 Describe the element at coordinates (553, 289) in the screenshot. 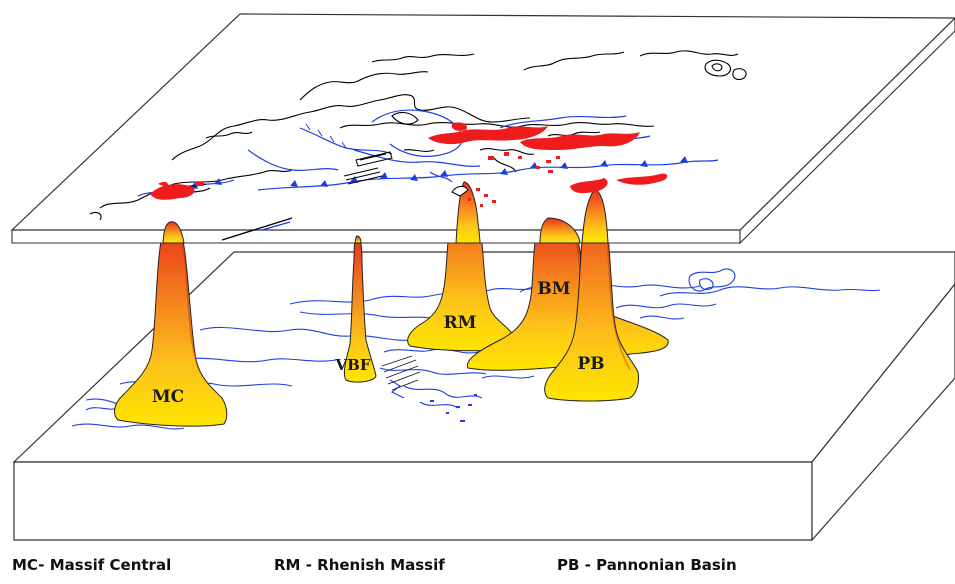

I see `plume-label-bm: BM` at that location.